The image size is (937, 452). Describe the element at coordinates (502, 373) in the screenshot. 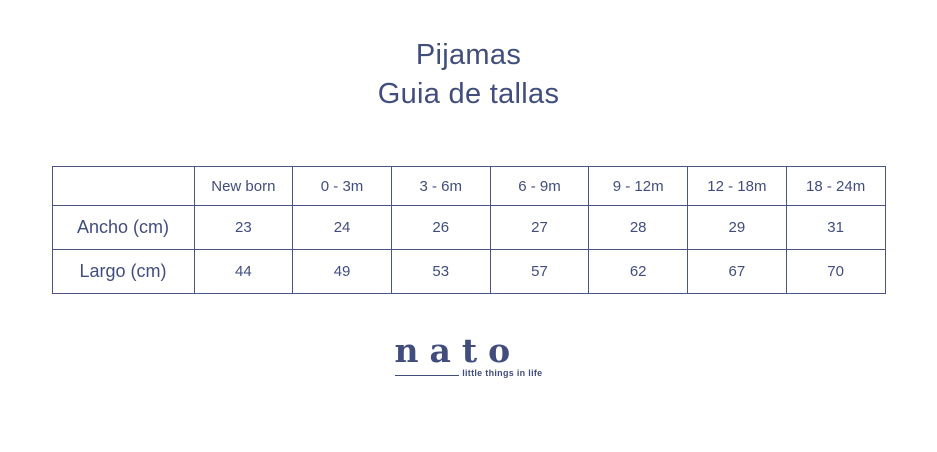

I see `logo-tagline: little things in life` at that location.